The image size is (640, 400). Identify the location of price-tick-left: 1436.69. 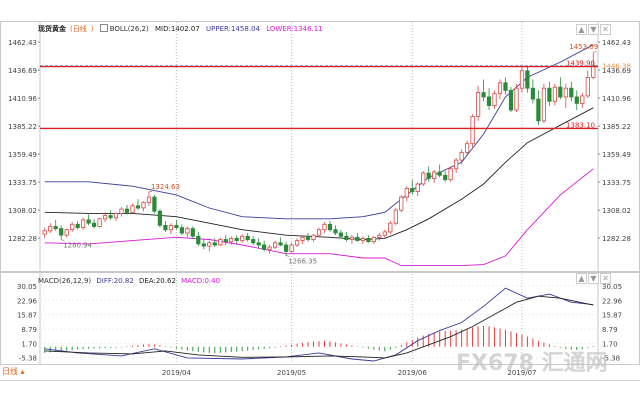
(22, 71).